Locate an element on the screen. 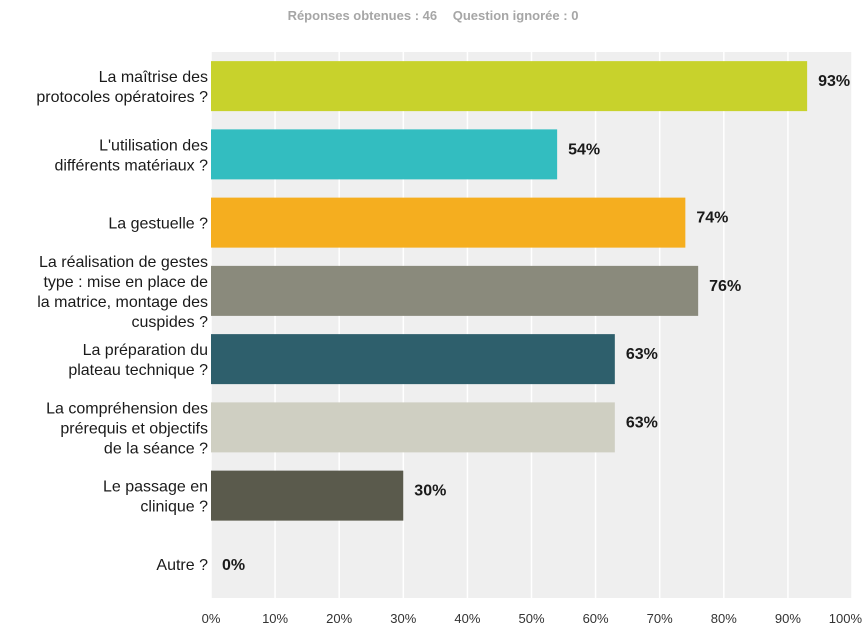  value-label: 30% is located at coordinates (430, 491).